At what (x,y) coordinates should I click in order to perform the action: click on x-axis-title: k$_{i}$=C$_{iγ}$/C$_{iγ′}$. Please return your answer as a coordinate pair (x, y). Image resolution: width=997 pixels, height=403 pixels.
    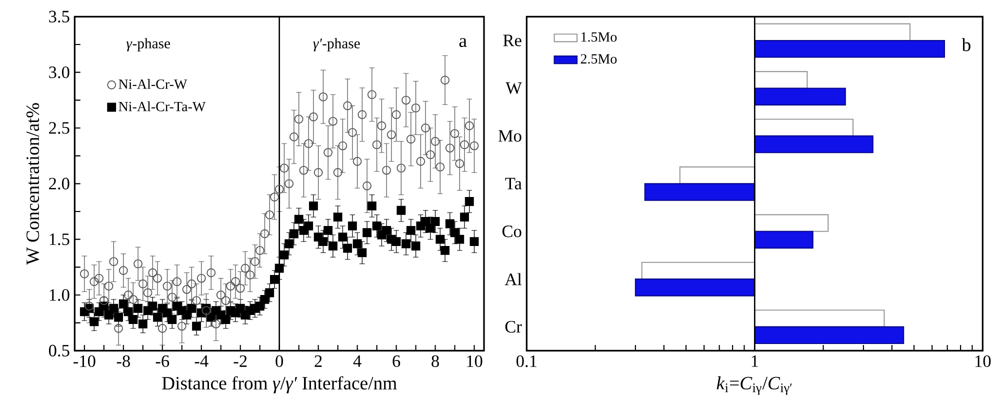
    Looking at the image, I should click on (754, 385).